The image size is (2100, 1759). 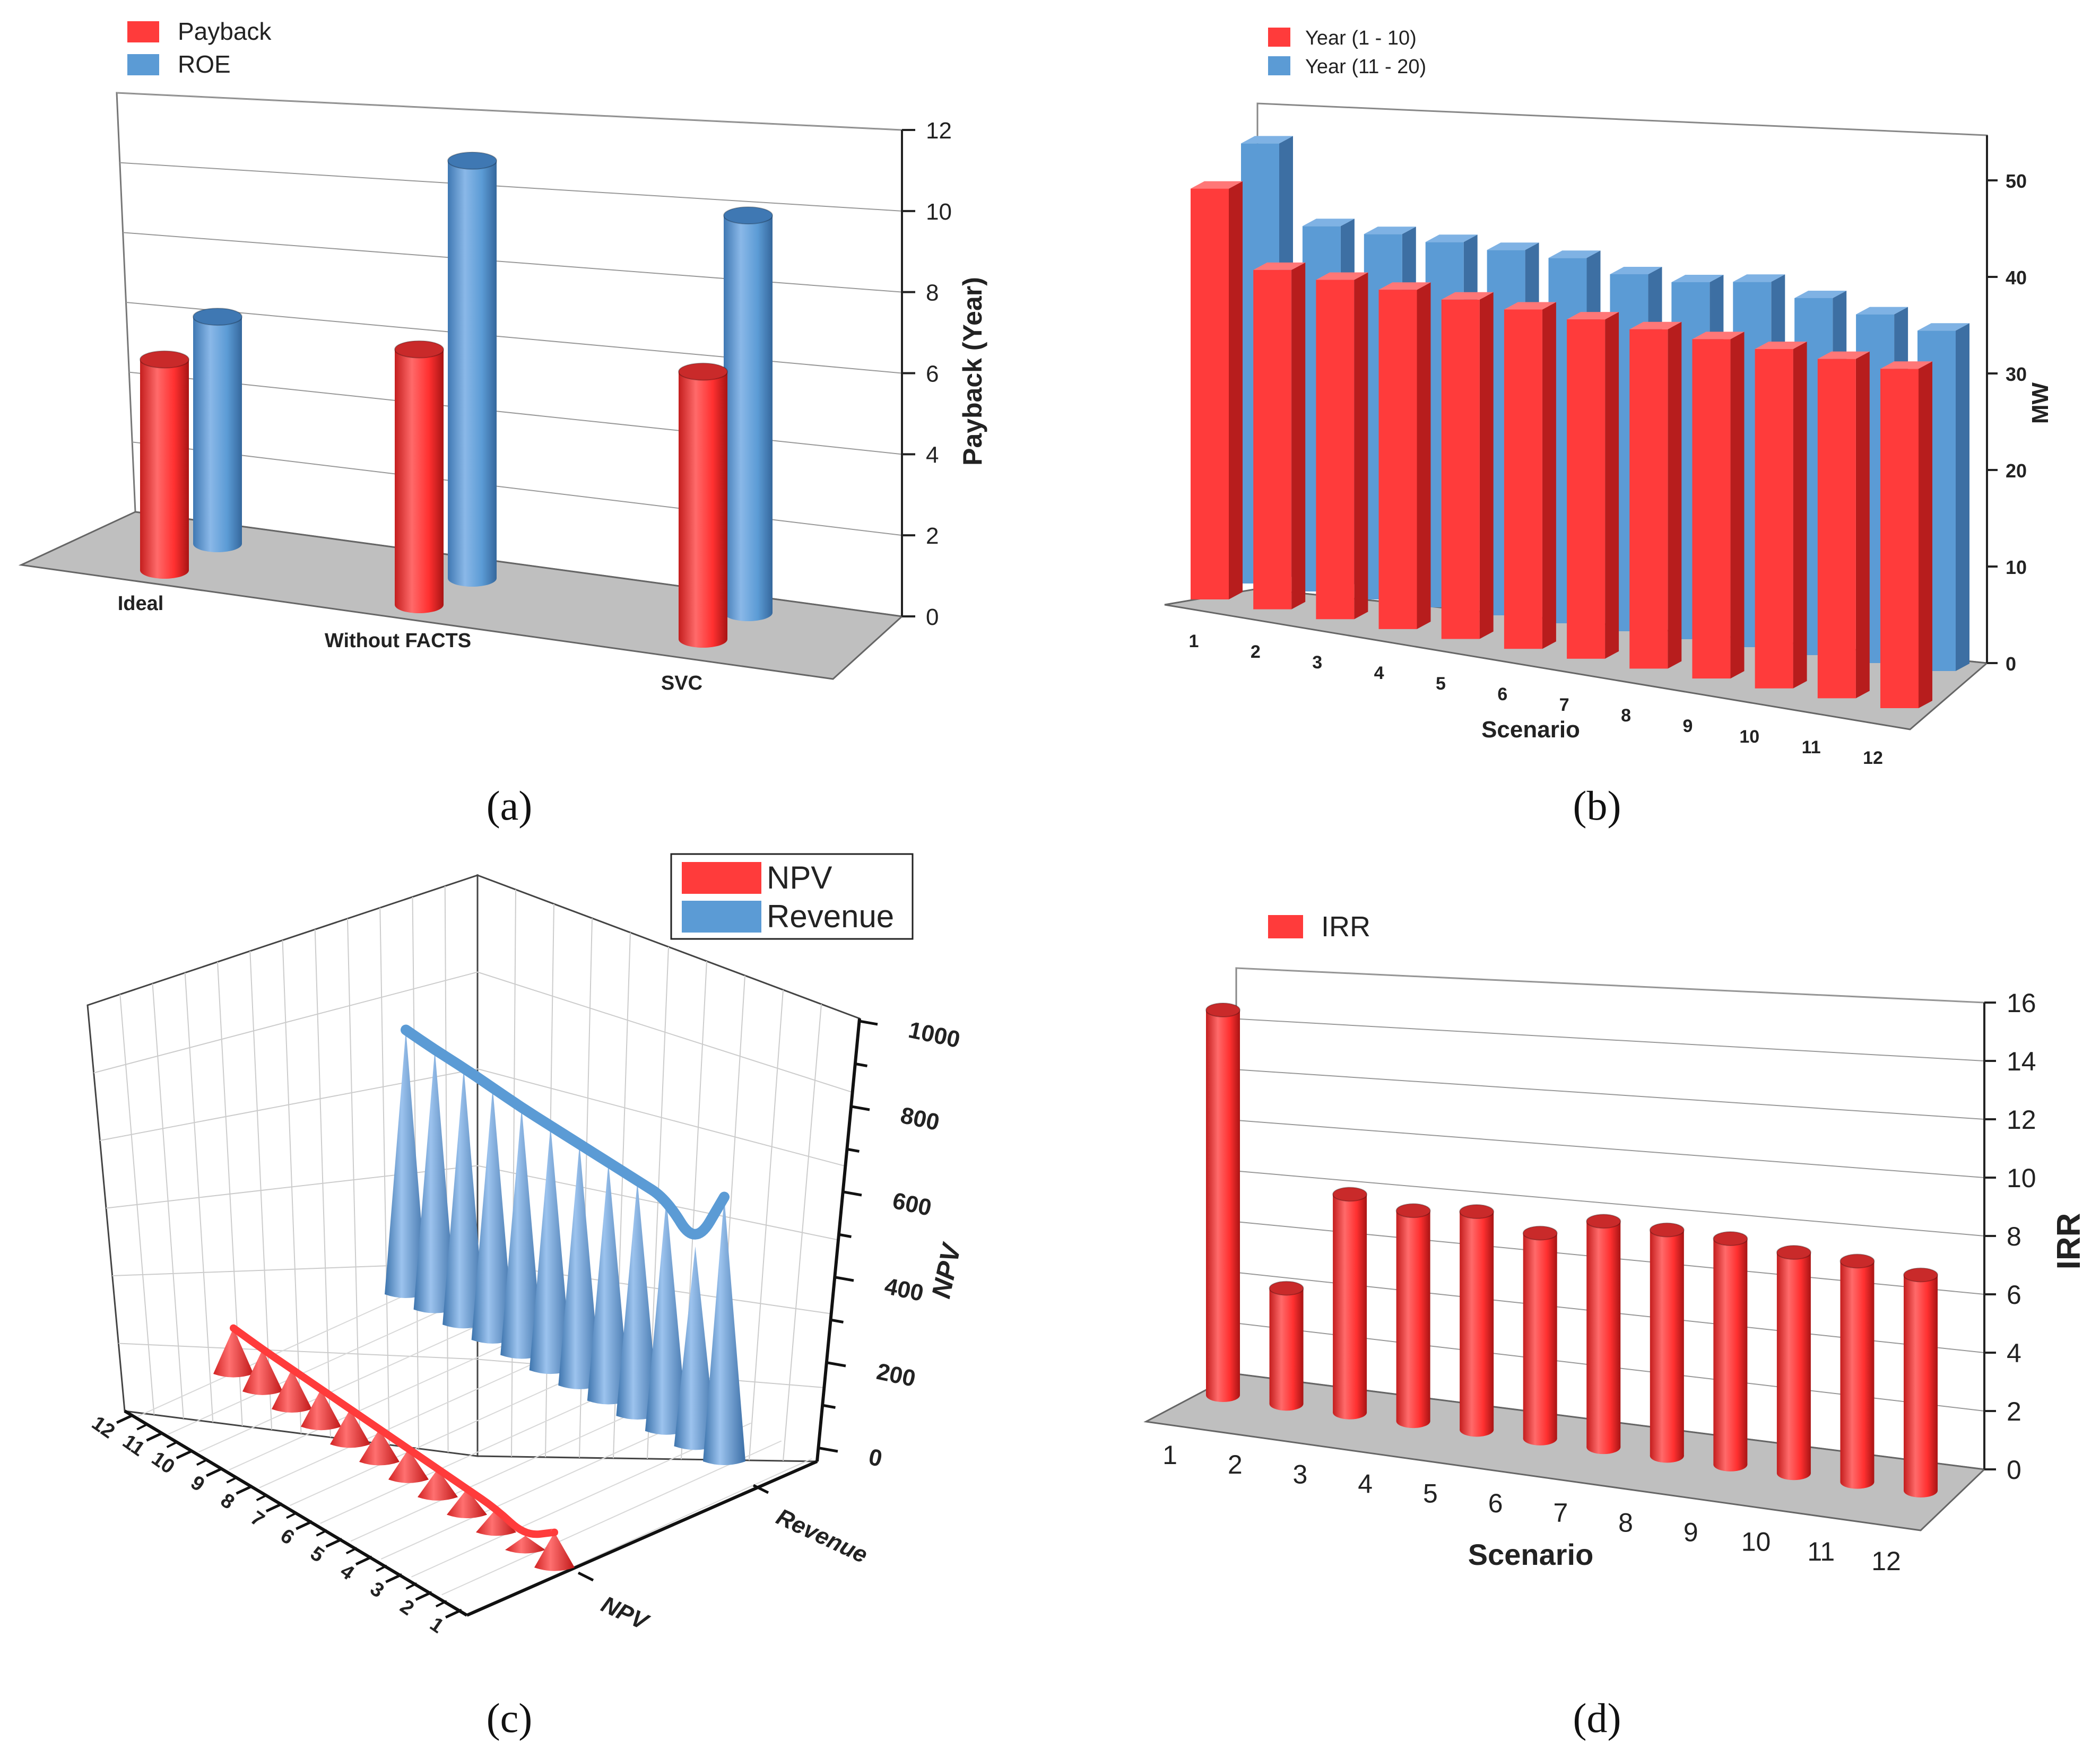 I want to click on y-axis-title: IRR, so click(x=2069, y=1242).